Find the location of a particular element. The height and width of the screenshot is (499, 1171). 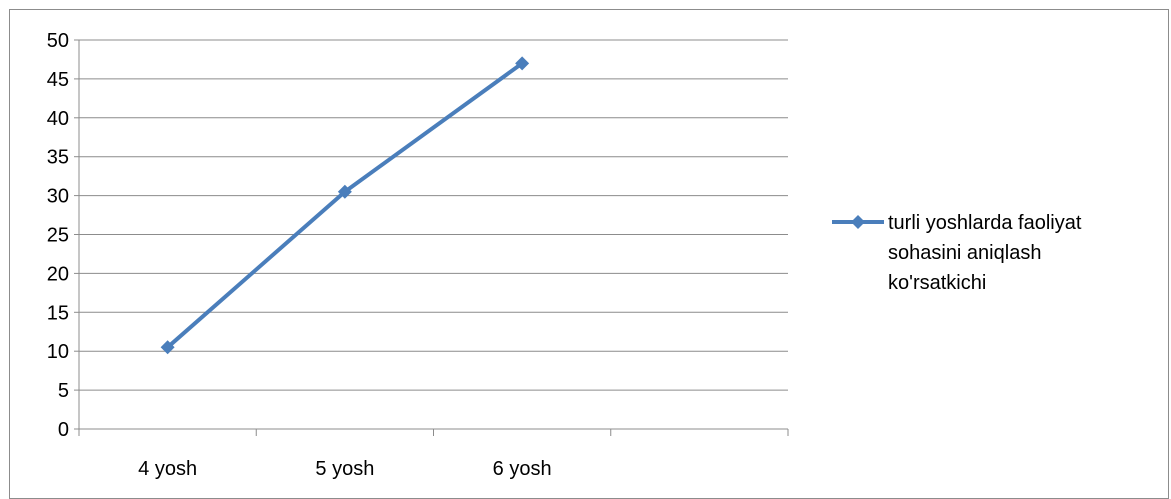

y-axis-tick-labels: 0 5 10 15 20 25 30 35 40 45 50 is located at coordinates (58, 235).